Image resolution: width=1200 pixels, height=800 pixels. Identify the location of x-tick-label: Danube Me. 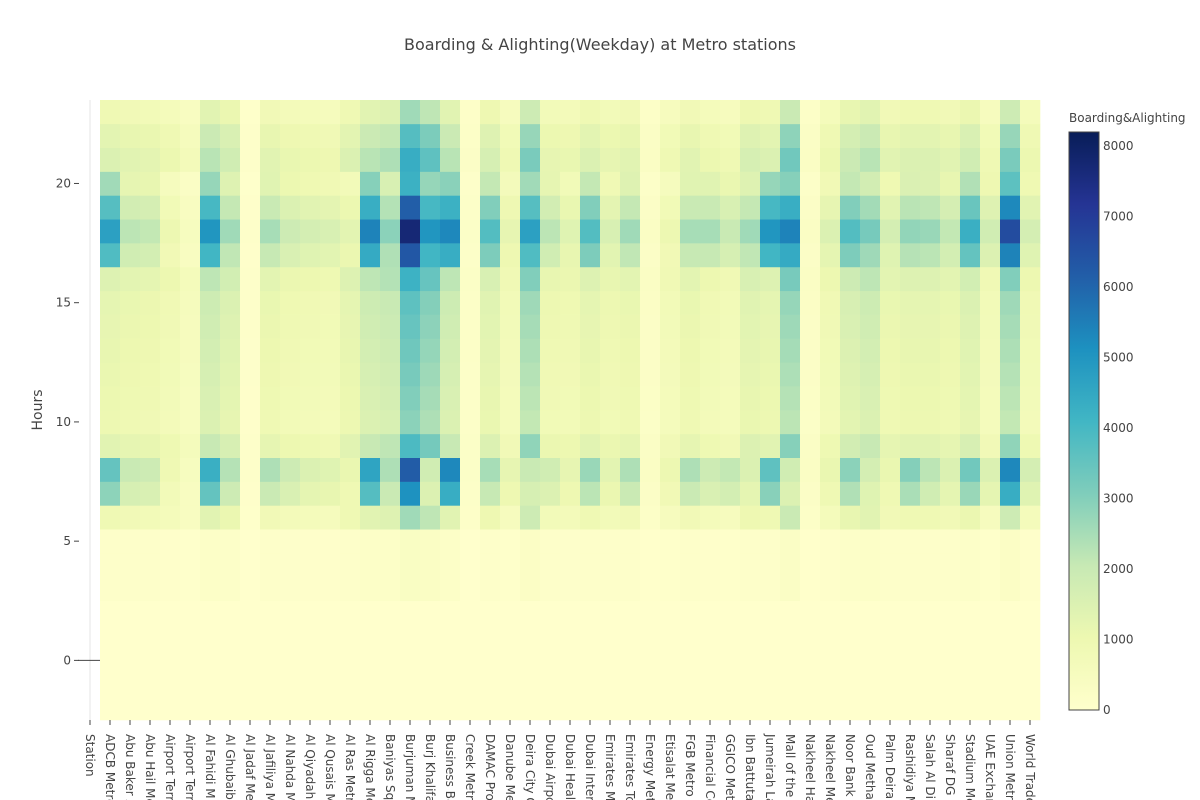
(510, 767).